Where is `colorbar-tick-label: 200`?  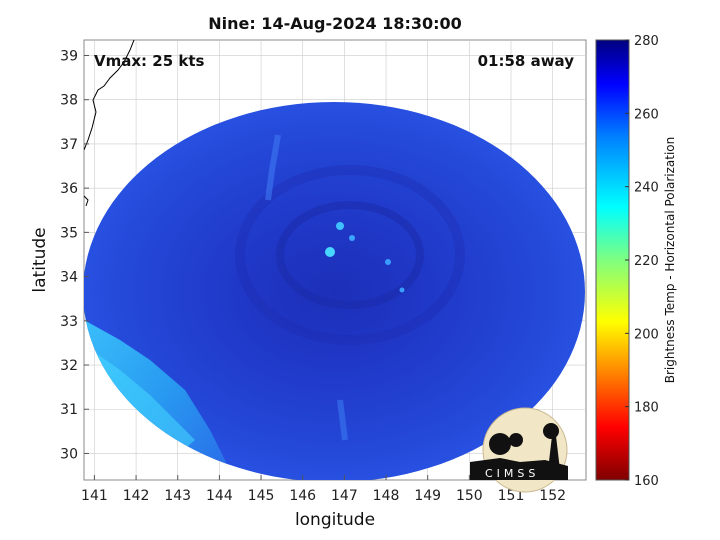
colorbar-tick-label: 200 is located at coordinates (646, 334).